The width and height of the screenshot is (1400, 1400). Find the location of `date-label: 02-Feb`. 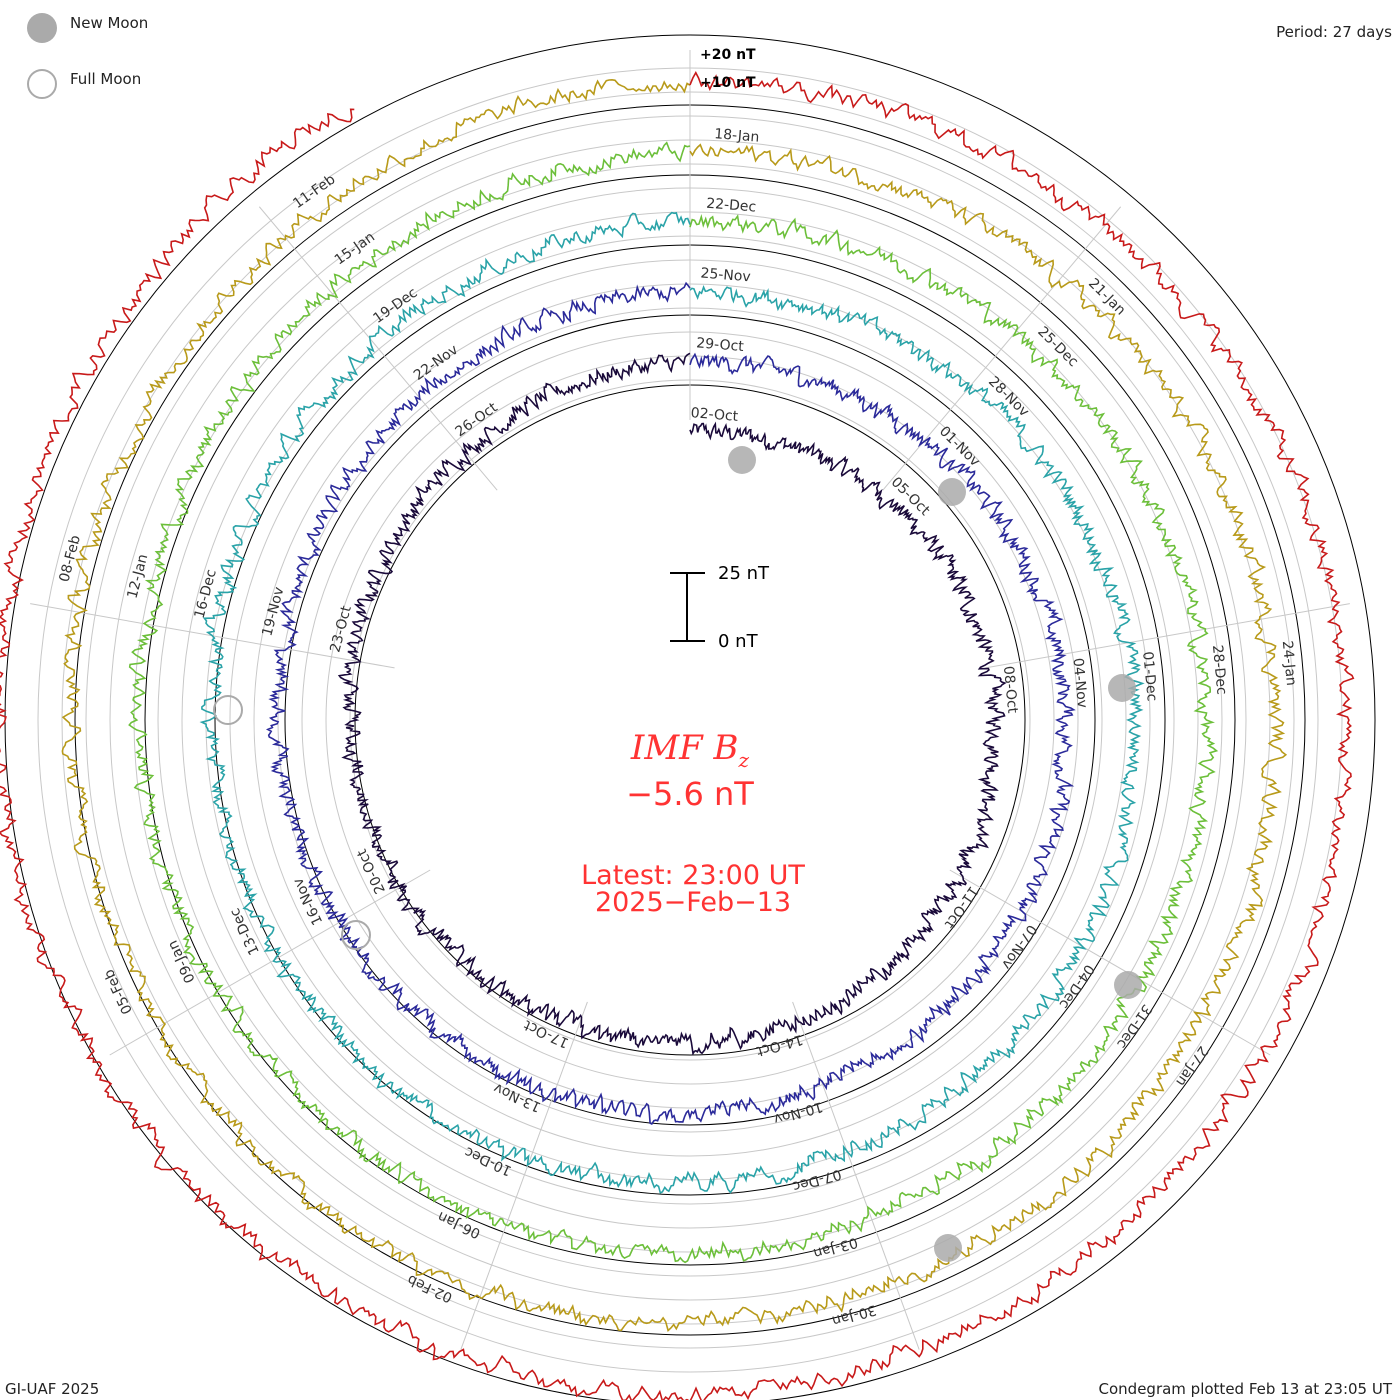

date-label: 02-Feb is located at coordinates (430, 1288).